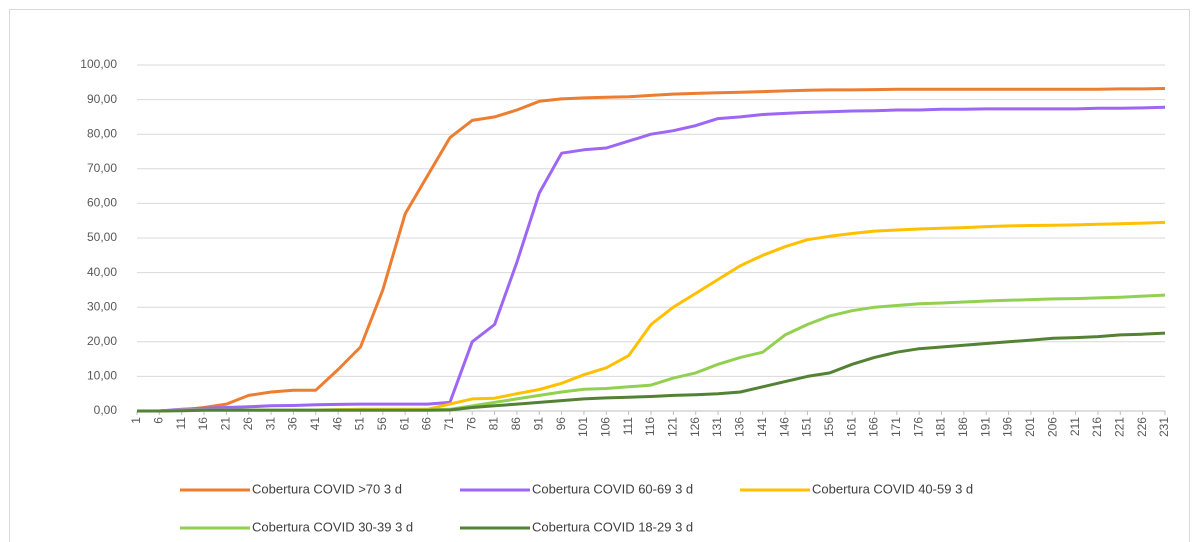 This screenshot has width=1199, height=542. I want to click on x-tick-label: 151, so click(807, 427).